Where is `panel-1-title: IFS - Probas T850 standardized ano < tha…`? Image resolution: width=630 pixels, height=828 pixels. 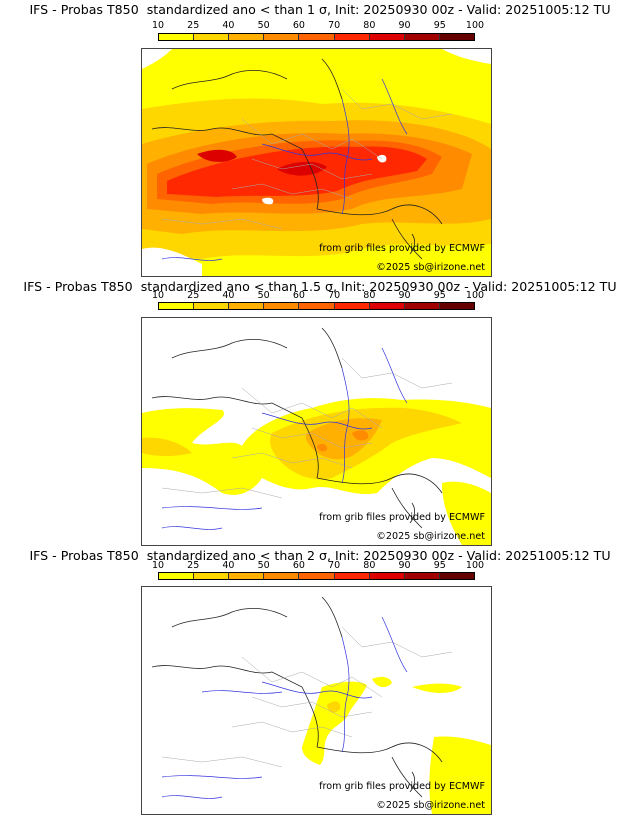 panel-1-title: IFS - Probas T850 standardized ano < tha… is located at coordinates (320, 9).